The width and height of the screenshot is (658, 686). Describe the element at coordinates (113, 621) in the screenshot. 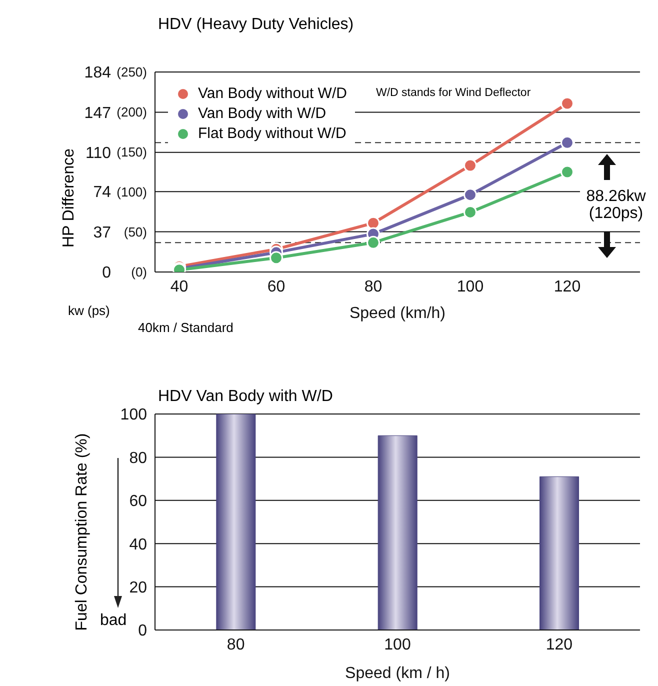

I see `text: bad` at that location.